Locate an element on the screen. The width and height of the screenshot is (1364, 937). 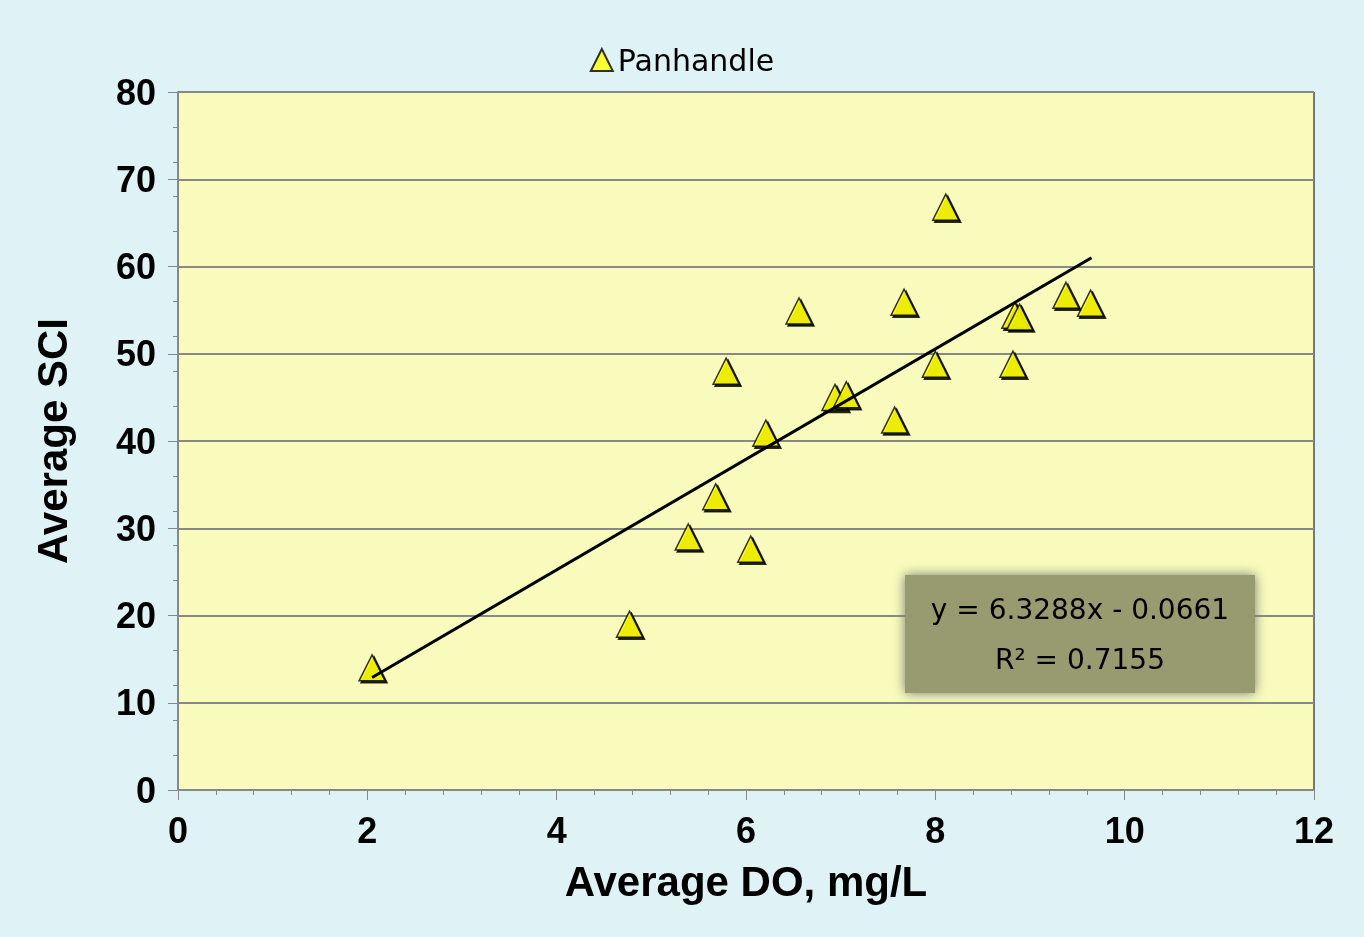
y-axis-title: Average SCI is located at coordinates (52, 441).